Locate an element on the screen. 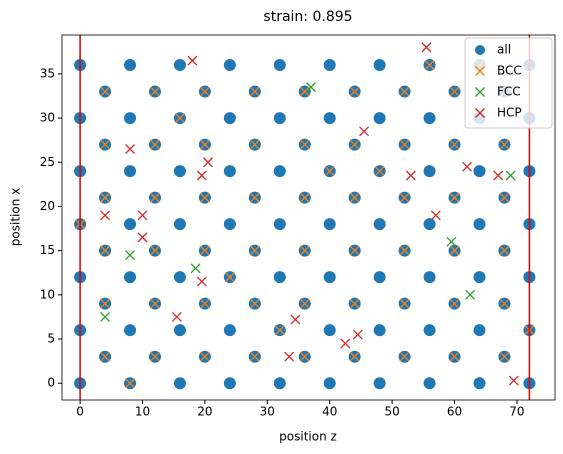 The height and width of the screenshot is (454, 563). x-tick-label: 10 is located at coordinates (142, 412).